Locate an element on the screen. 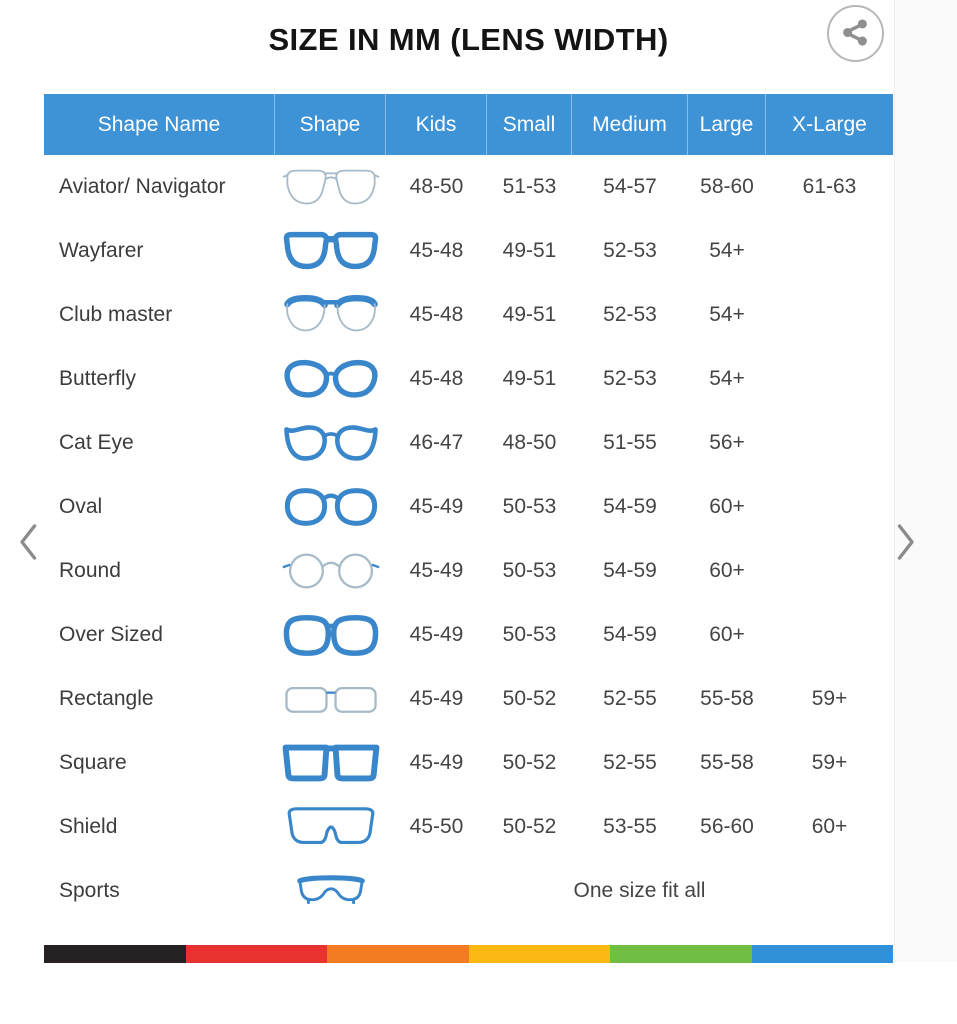  carousel-next-card-edge is located at coordinates (925, 481).